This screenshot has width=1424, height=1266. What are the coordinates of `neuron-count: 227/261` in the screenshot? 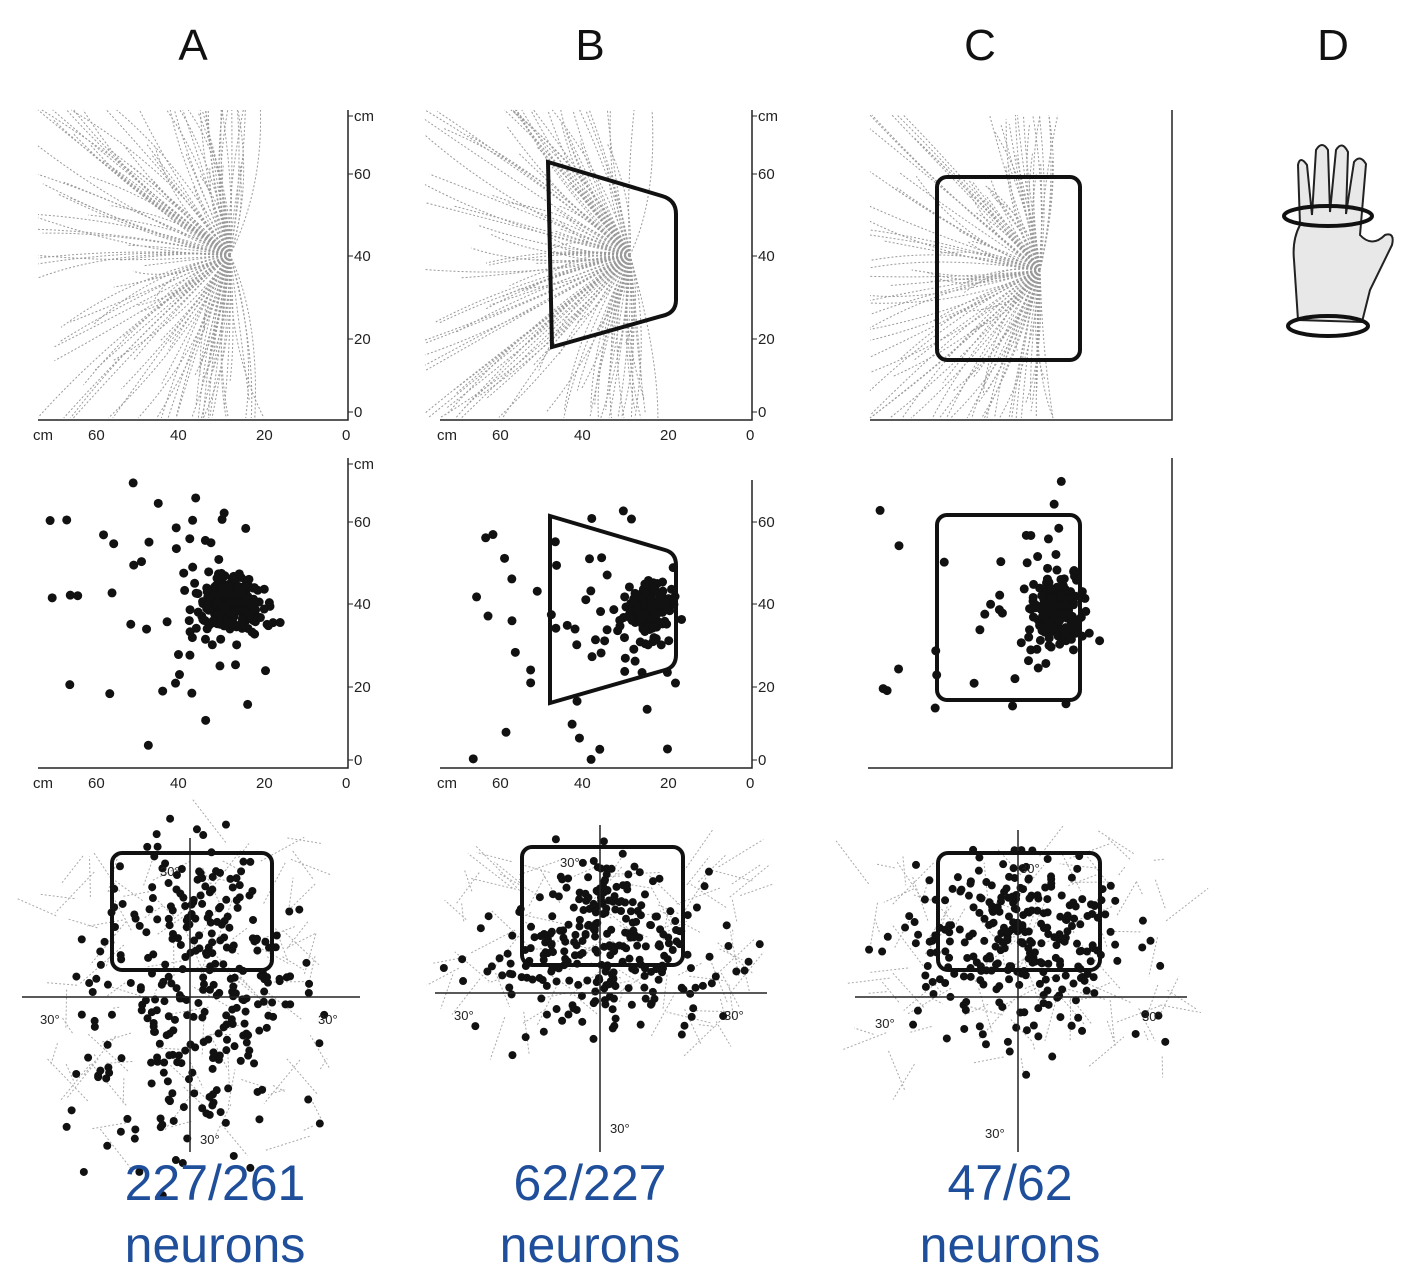 It's located at (215, 1183).